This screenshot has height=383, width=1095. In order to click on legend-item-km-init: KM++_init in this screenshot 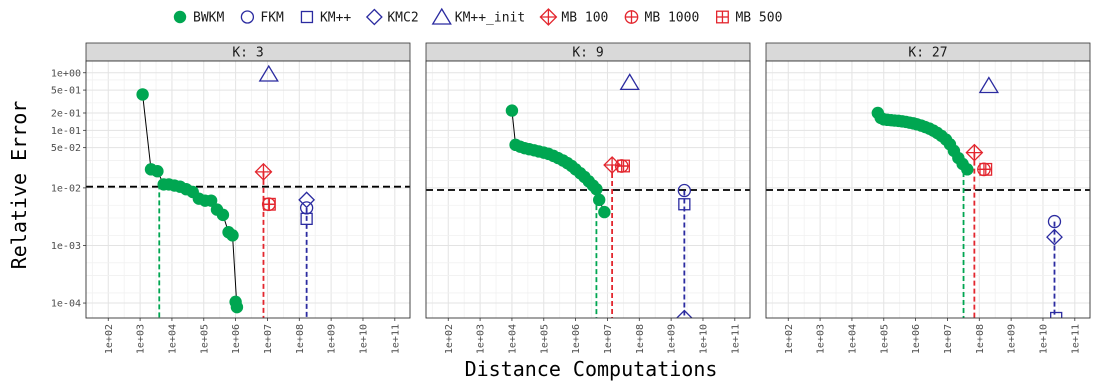, I will do `click(478, 16)`.